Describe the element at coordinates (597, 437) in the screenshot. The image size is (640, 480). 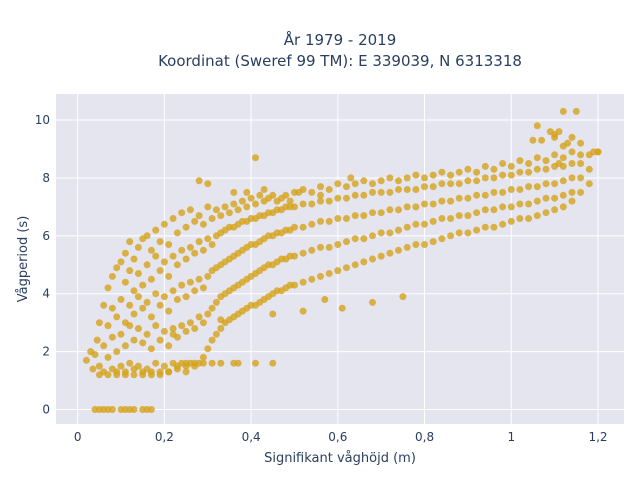
I see `x-tick-label: 1,2` at that location.